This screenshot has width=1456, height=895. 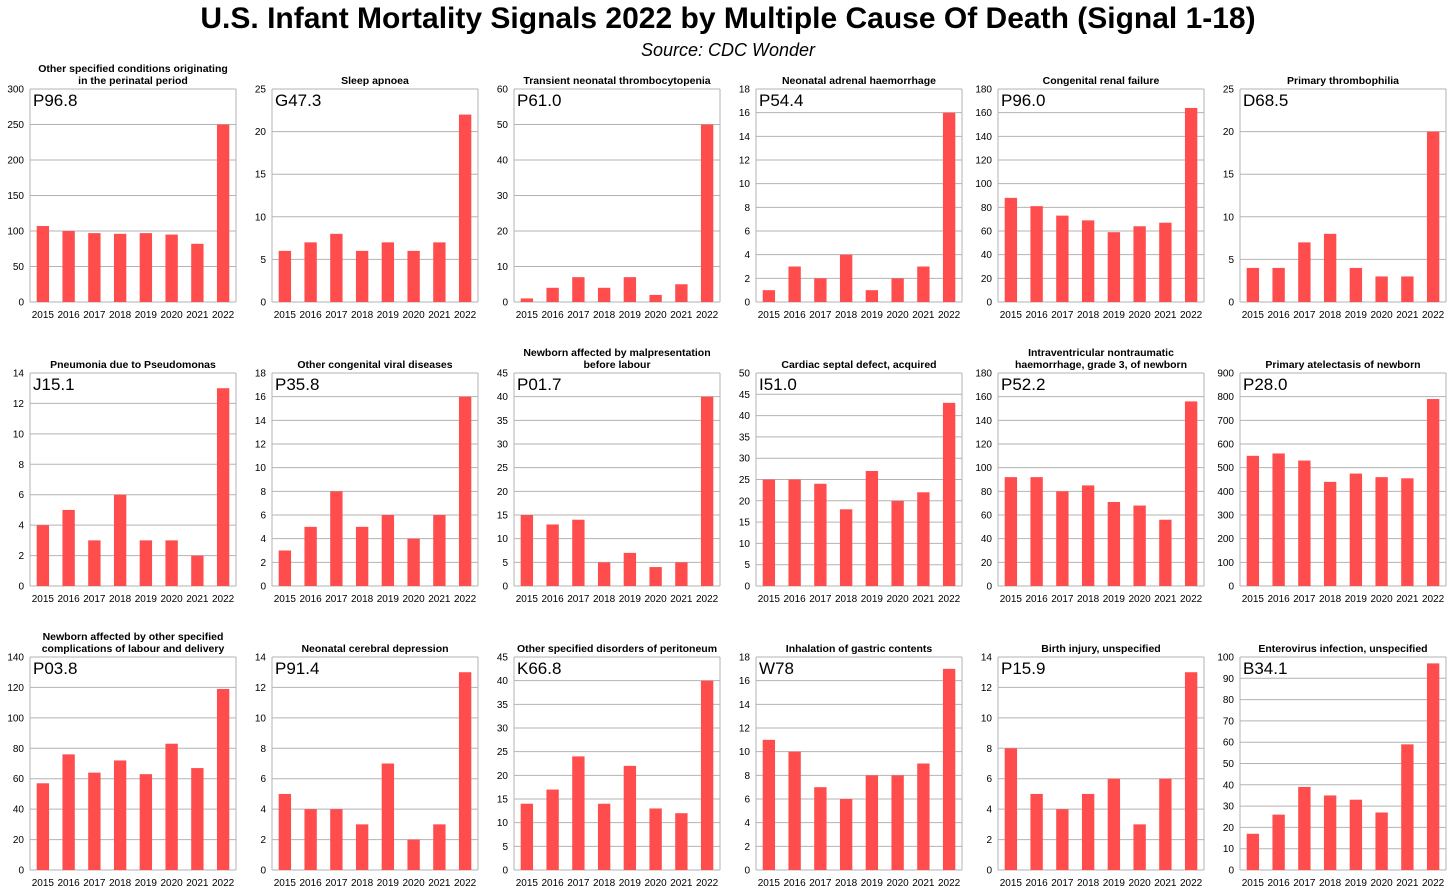 I want to click on y-tick-label: 30, so click(x=503, y=196).